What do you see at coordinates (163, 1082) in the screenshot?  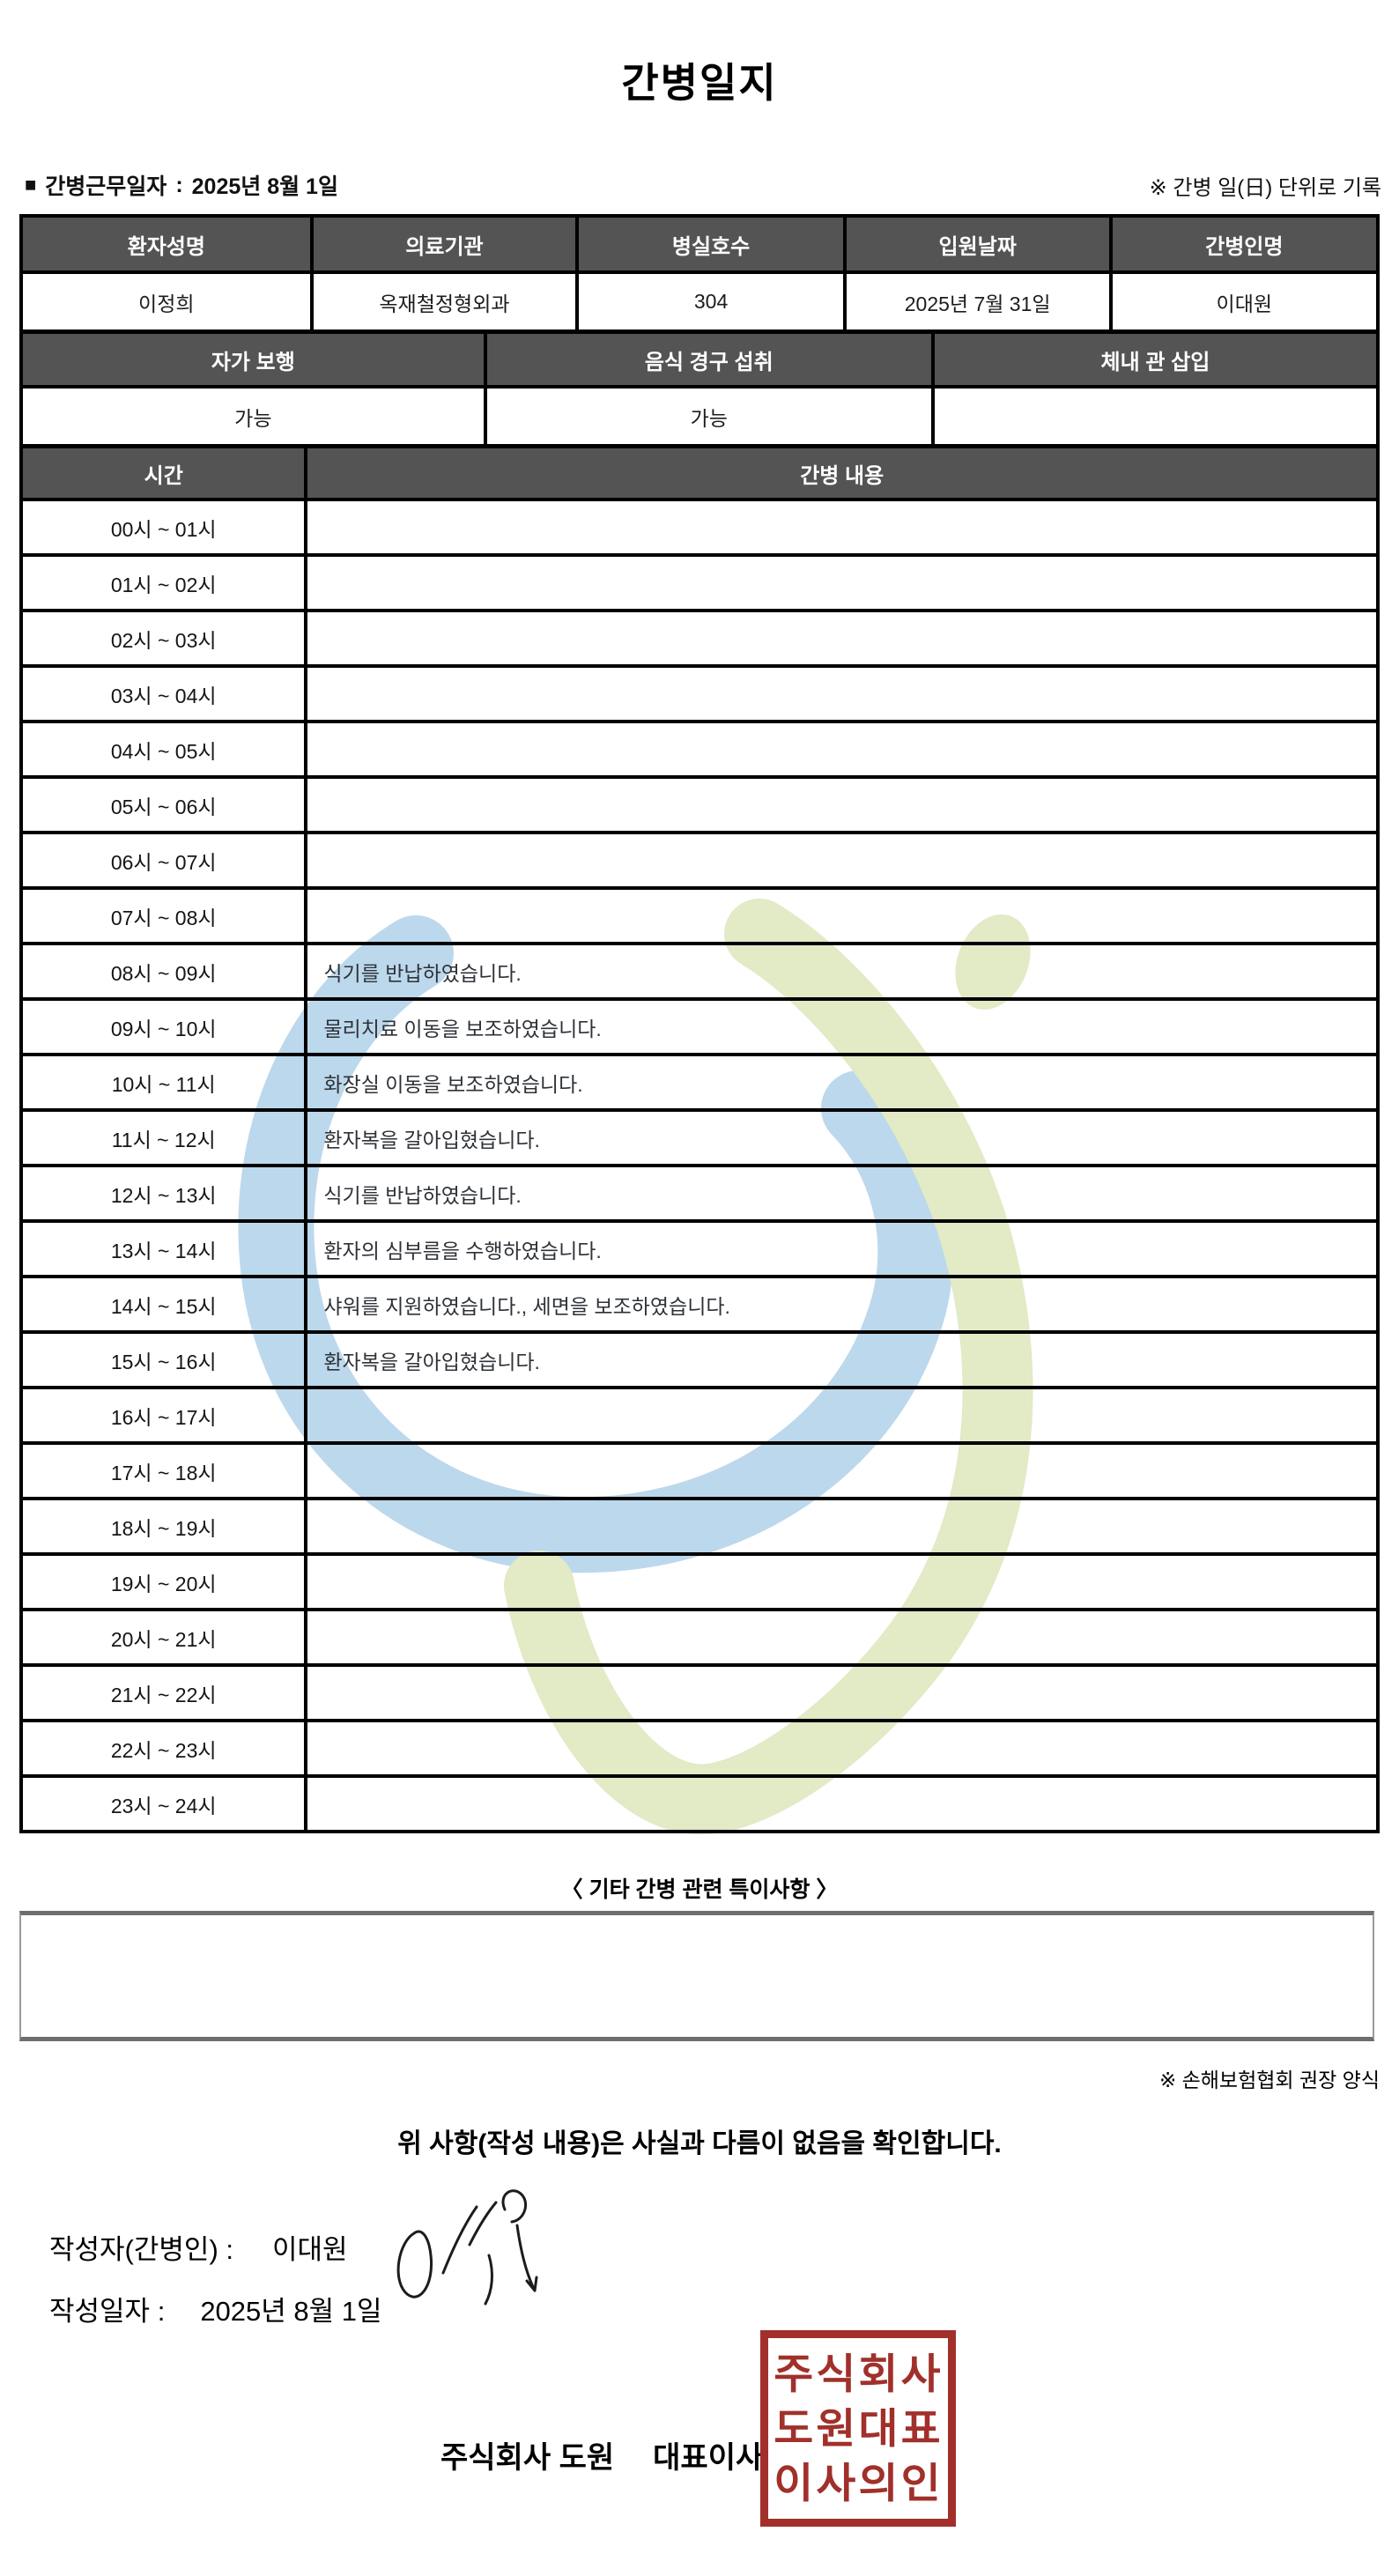 I see `log-time-cell: 10시 ~ 11시` at bounding box center [163, 1082].